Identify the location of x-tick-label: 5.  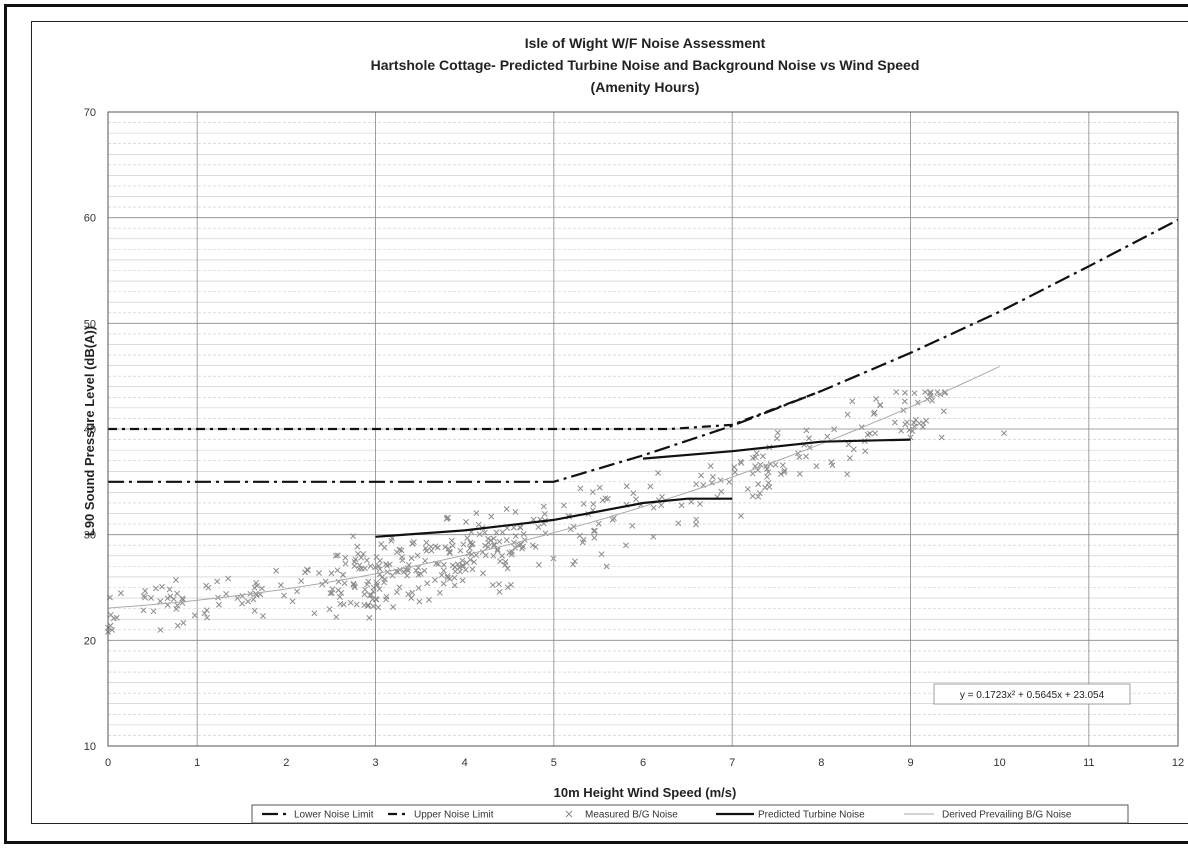
(554, 763).